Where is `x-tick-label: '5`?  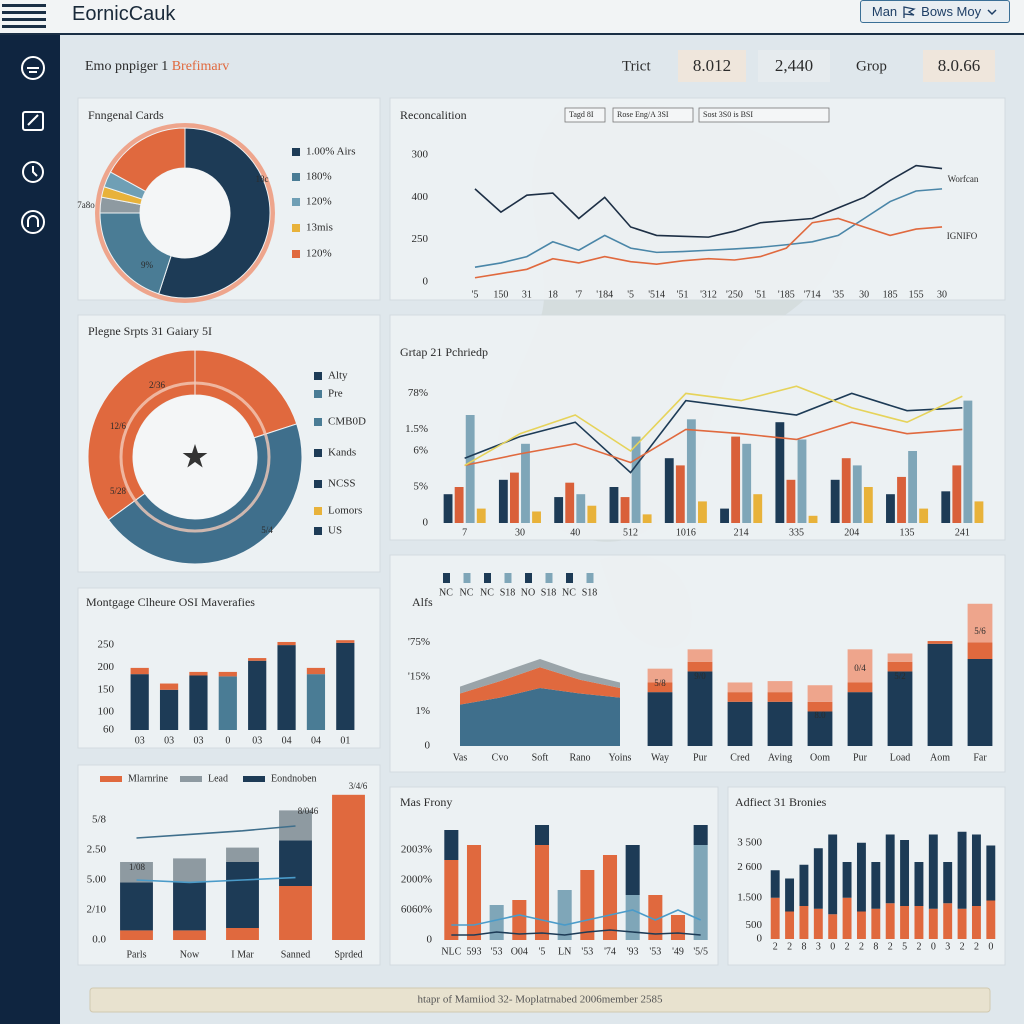 x-tick-label: '5 is located at coordinates (475, 294).